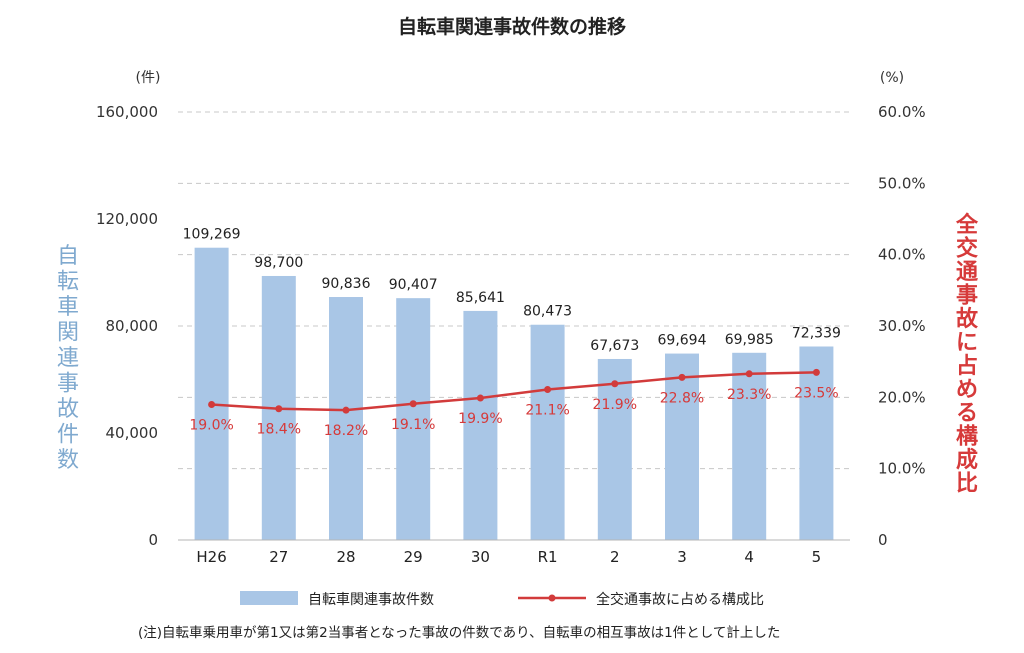 Image resolution: width=1024 pixels, height=653 pixels. Describe the element at coordinates (127, 112) in the screenshot. I see `left-tick-4: 160,000` at that location.